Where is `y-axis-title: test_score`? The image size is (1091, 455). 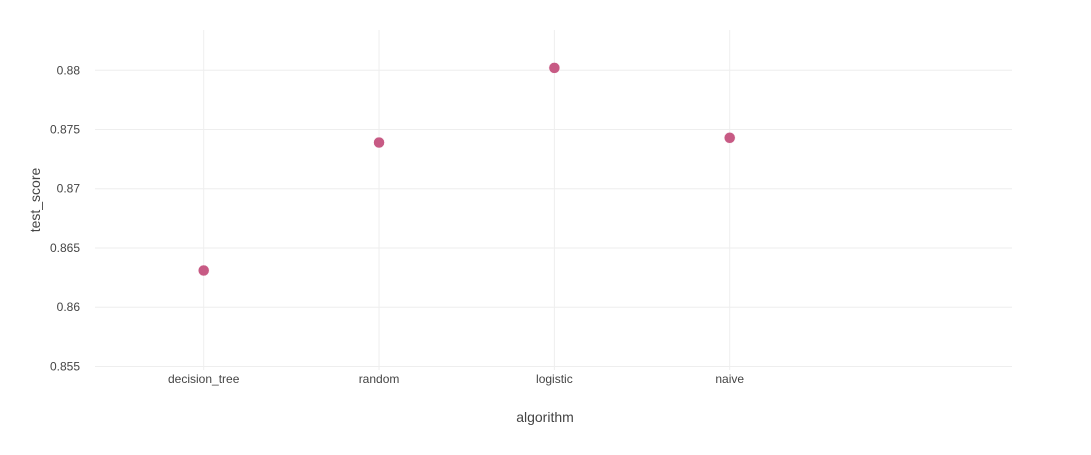 y-axis-title: test_score is located at coordinates (35, 199).